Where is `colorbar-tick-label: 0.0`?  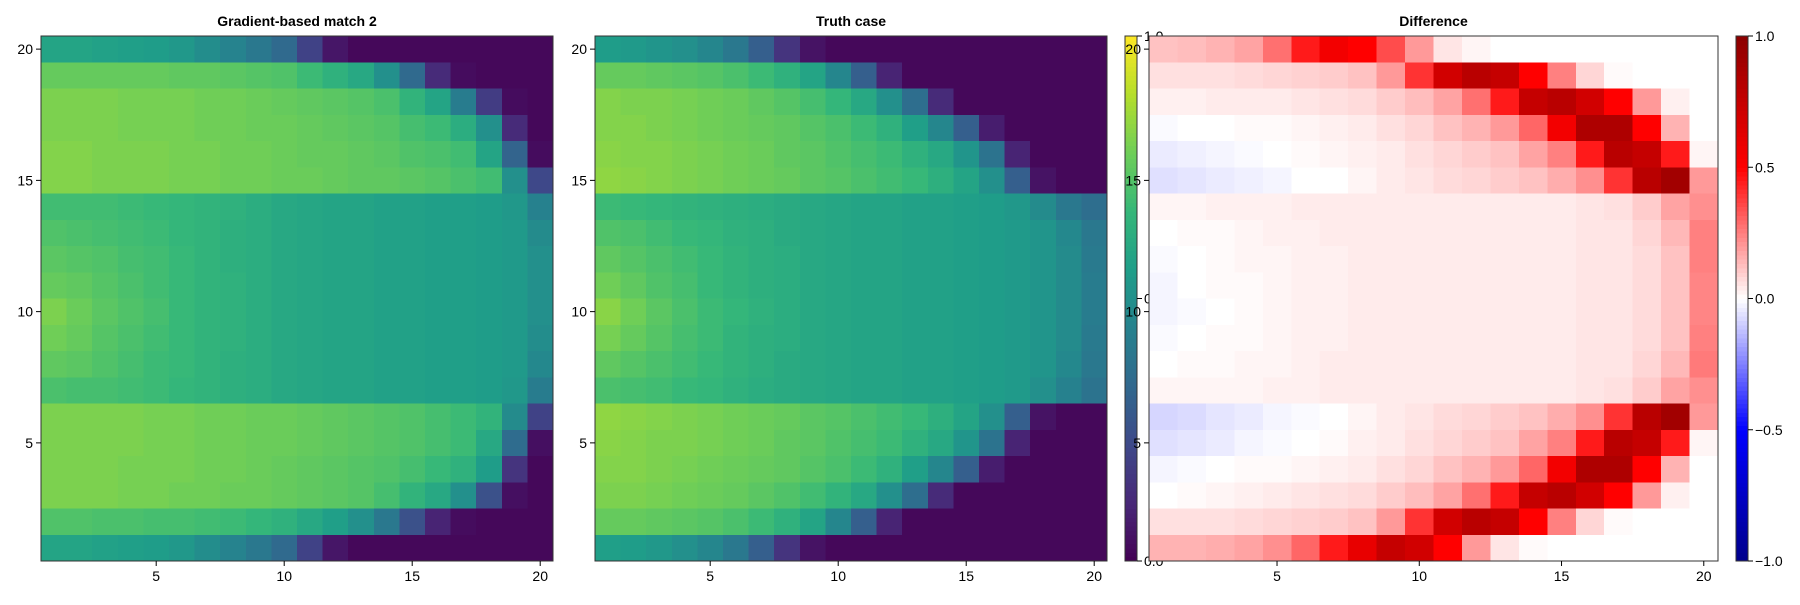
colorbar-tick-label: 0.0 is located at coordinates (1765, 299).